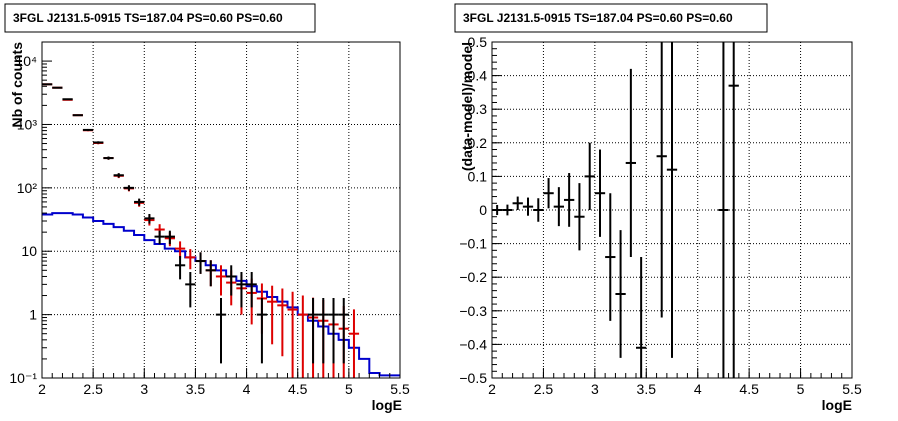 This screenshot has width=898, height=421. I want to click on y-tick-label: 0.3, so click(478, 109).